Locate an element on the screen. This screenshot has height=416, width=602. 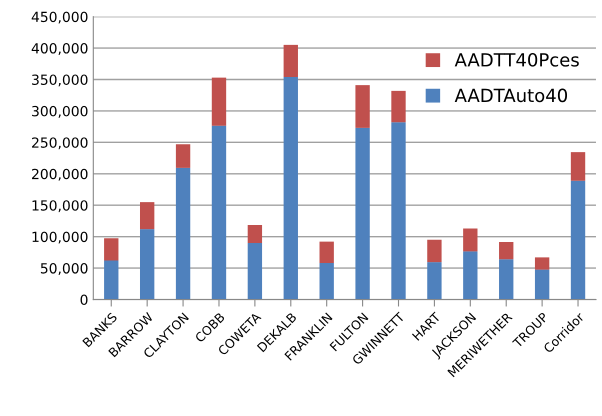
y-tick-label: 50,000 is located at coordinates (64, 269).